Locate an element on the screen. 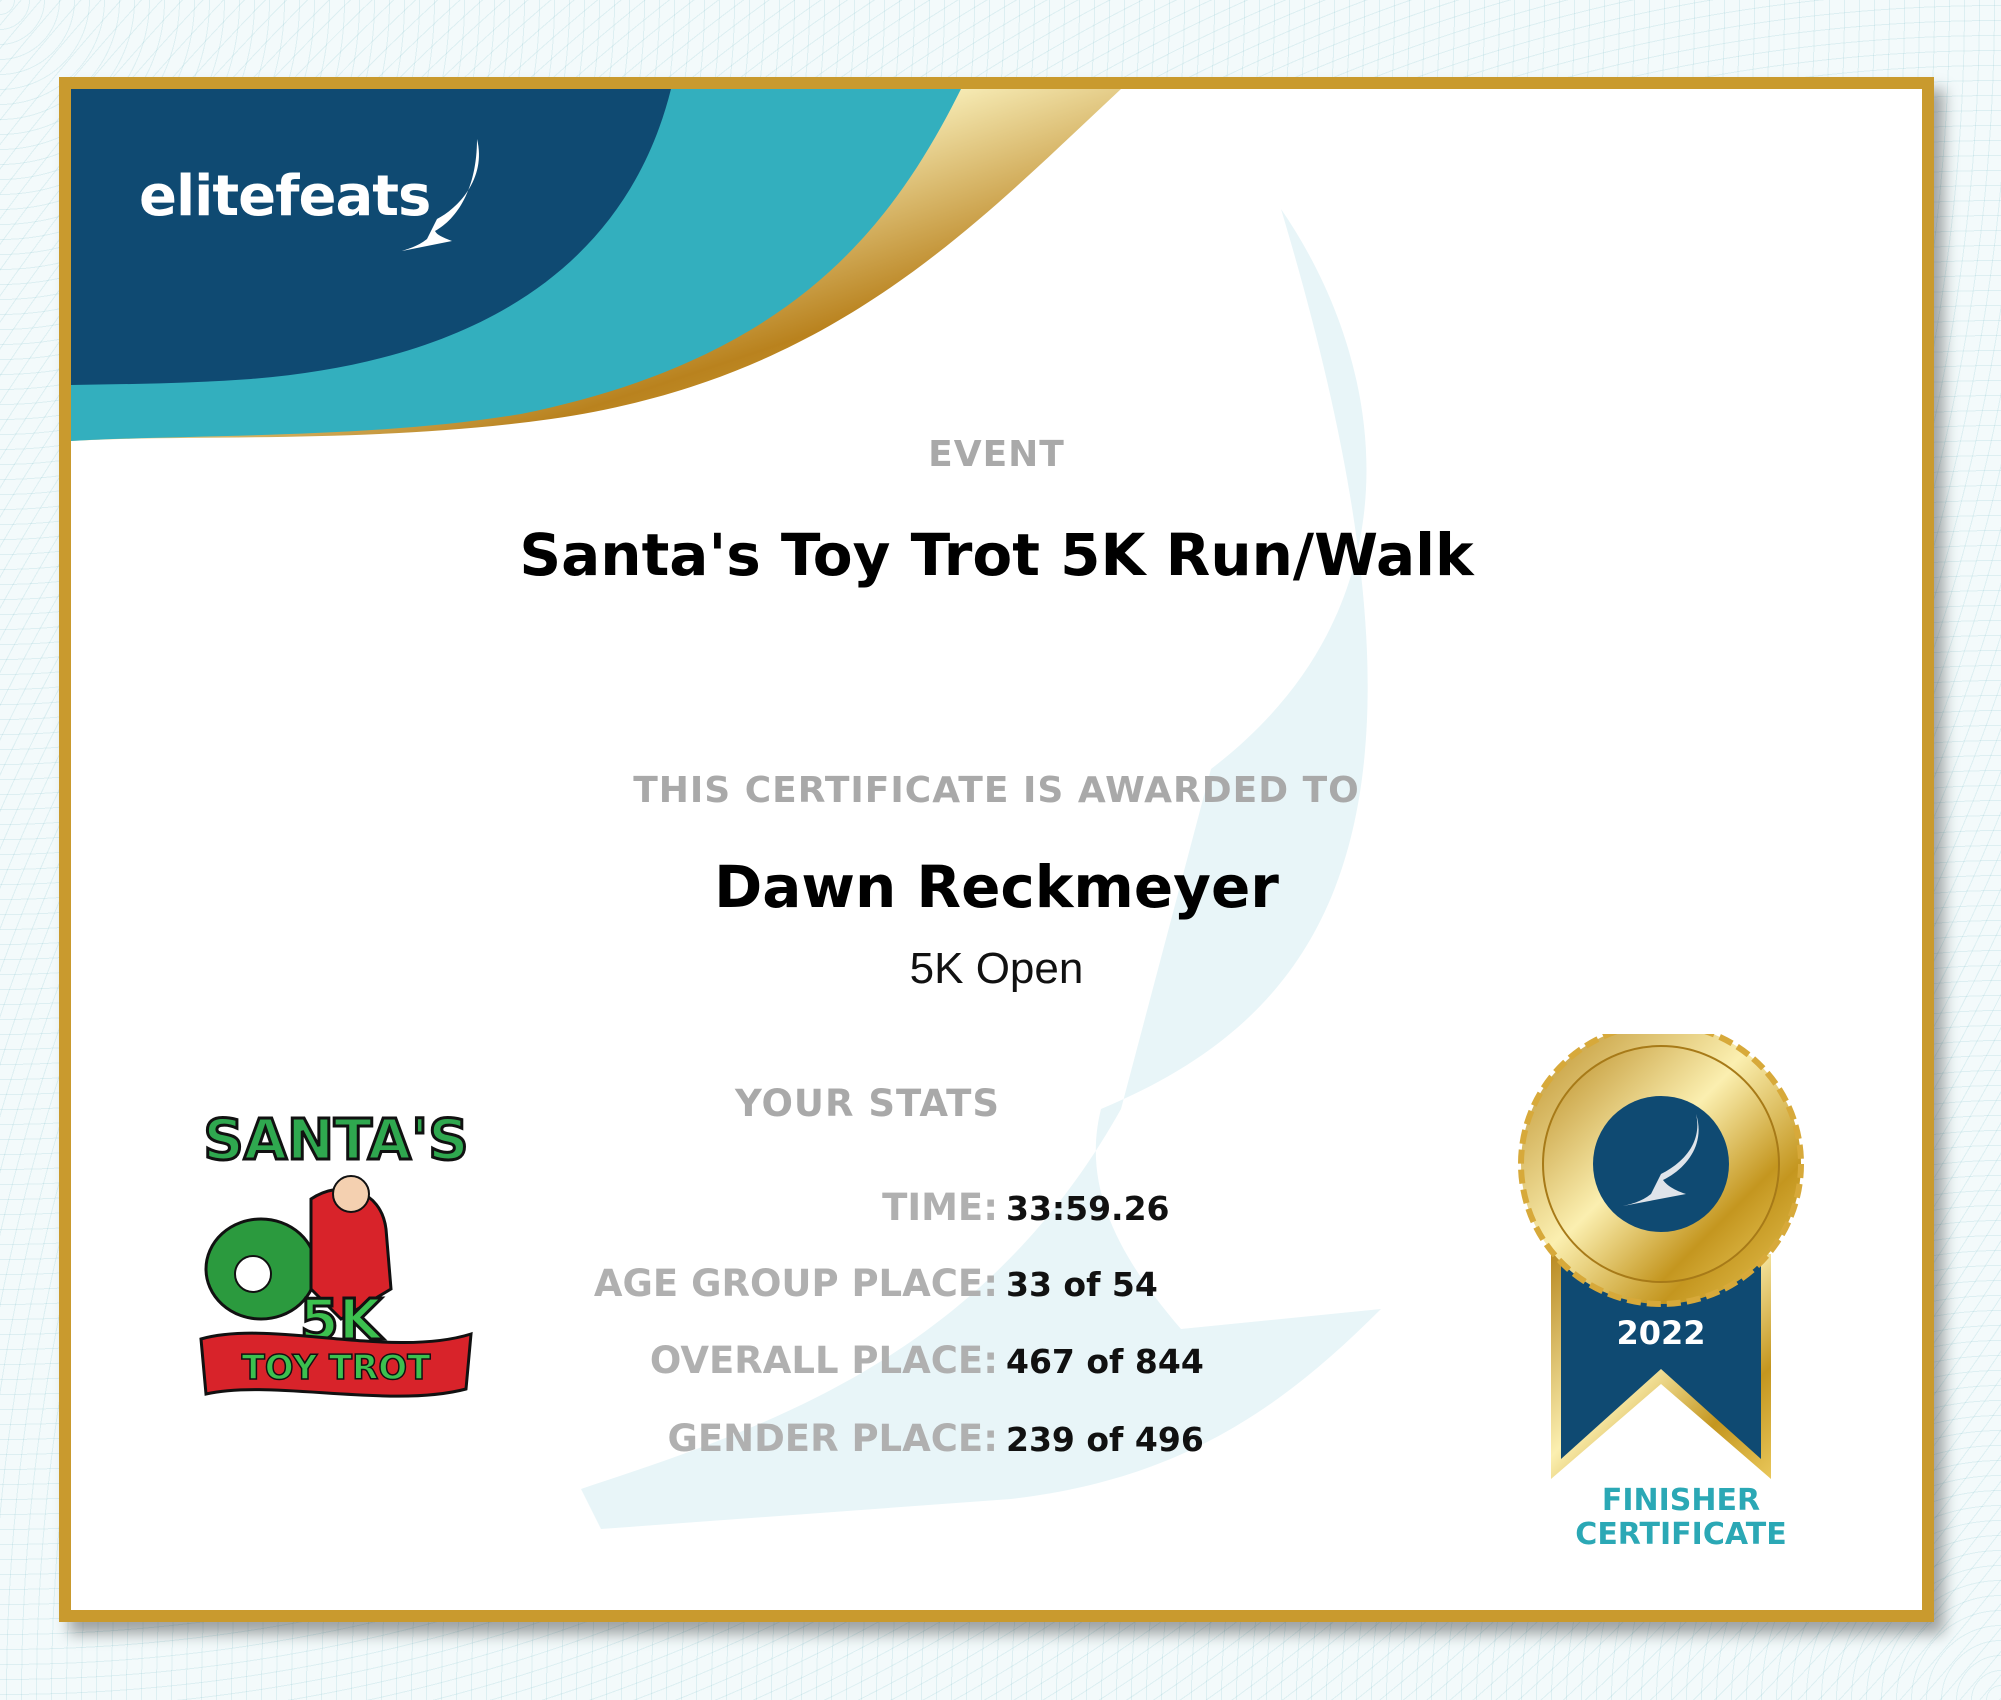 Image resolution: width=2001 pixels, height=1700 pixels. stat-row-overall: OVERALL PLACE: 467 of 844 is located at coordinates (996, 1364).